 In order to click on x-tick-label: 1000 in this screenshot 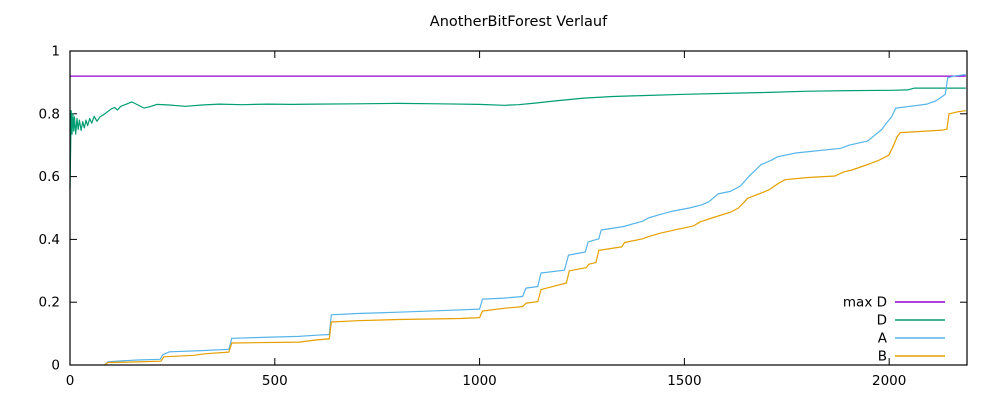, I will do `click(479, 381)`.